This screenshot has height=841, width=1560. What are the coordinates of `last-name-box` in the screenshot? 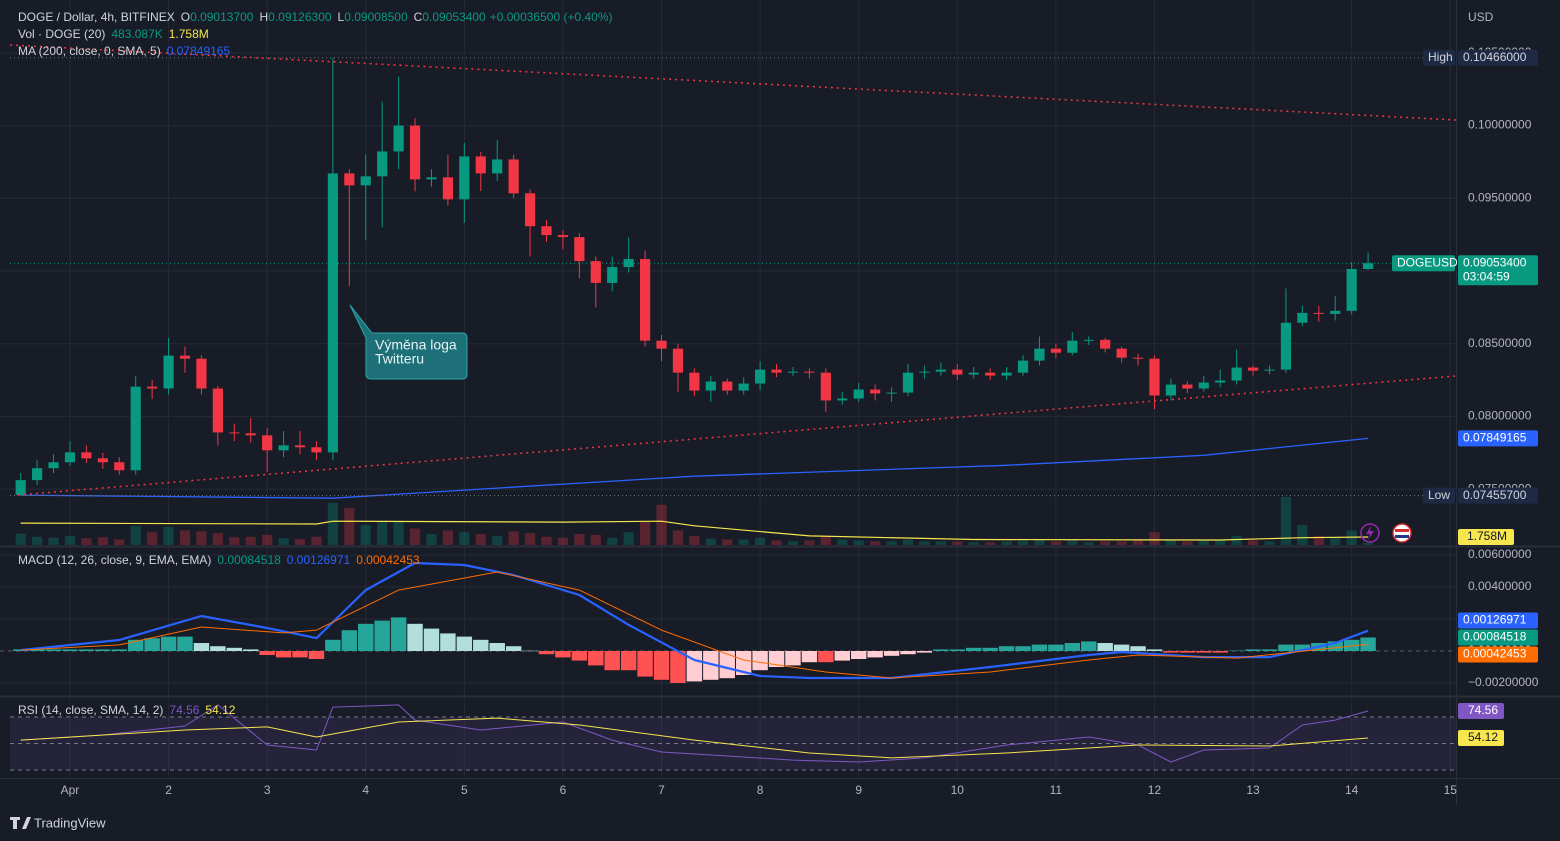 It's located at (1423, 263).